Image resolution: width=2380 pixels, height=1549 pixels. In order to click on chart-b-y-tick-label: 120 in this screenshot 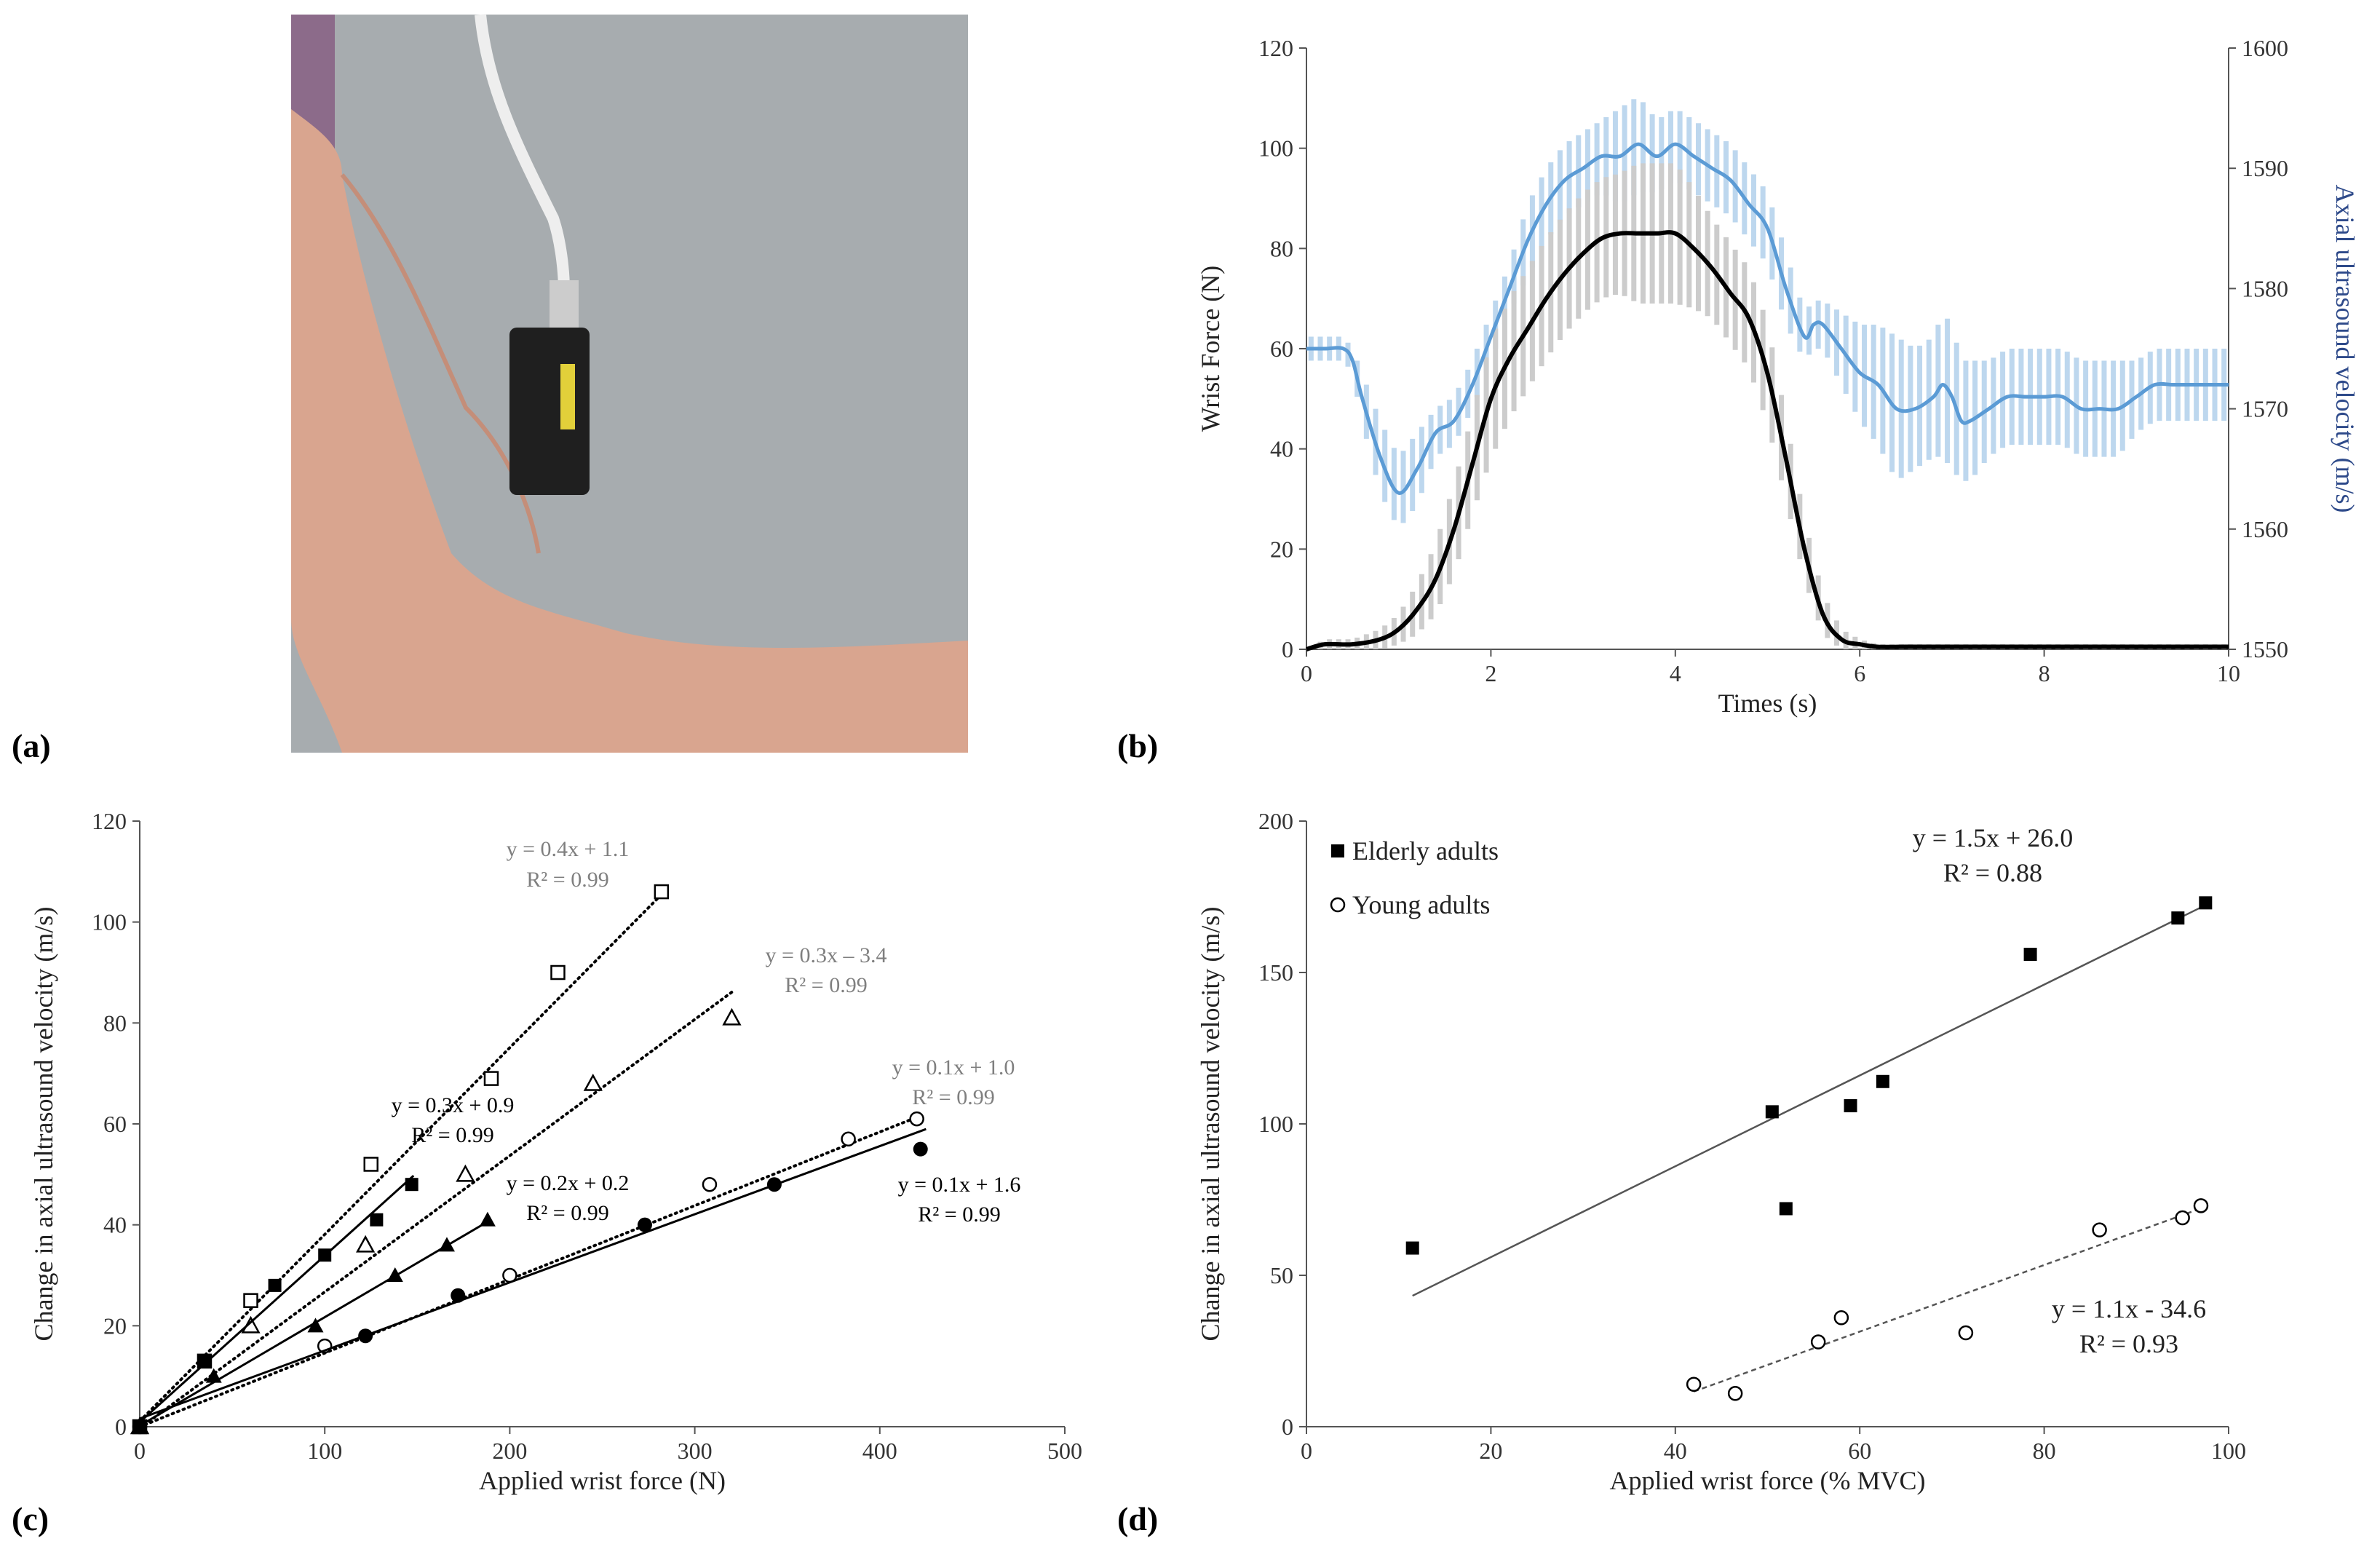, I will do `click(1275, 48)`.